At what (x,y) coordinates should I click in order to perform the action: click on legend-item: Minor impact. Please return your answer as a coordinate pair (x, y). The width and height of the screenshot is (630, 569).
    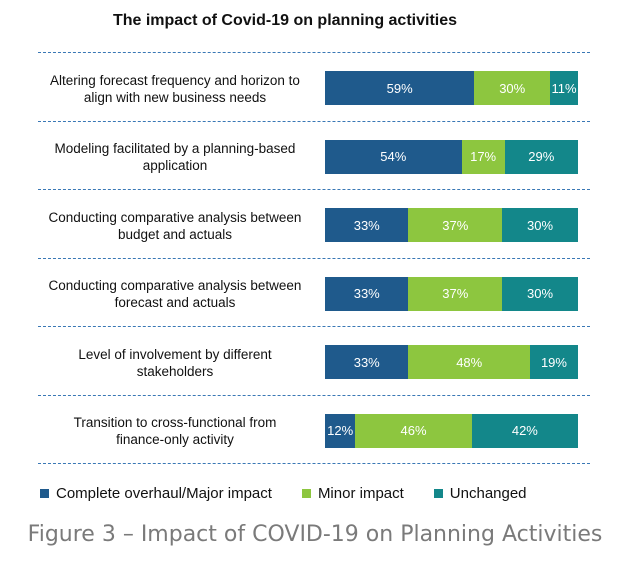
    Looking at the image, I should click on (352, 493).